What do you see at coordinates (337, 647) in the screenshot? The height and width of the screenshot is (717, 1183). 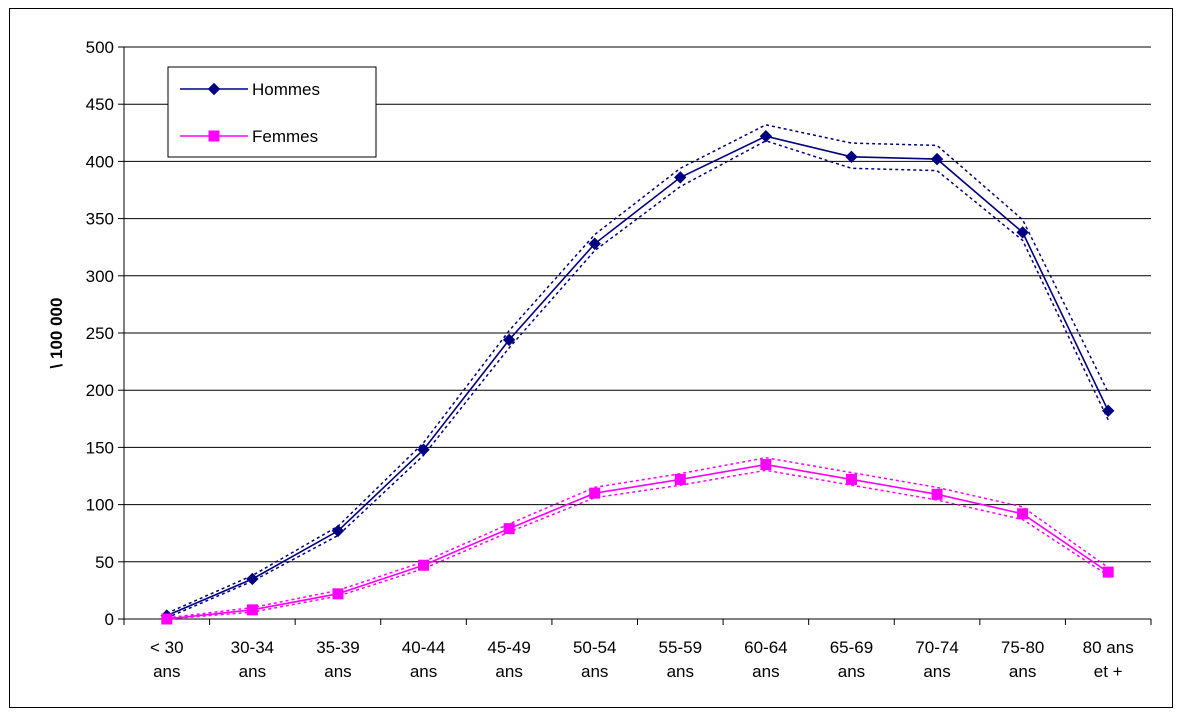 I see `x-tick-label-line: 35-39` at bounding box center [337, 647].